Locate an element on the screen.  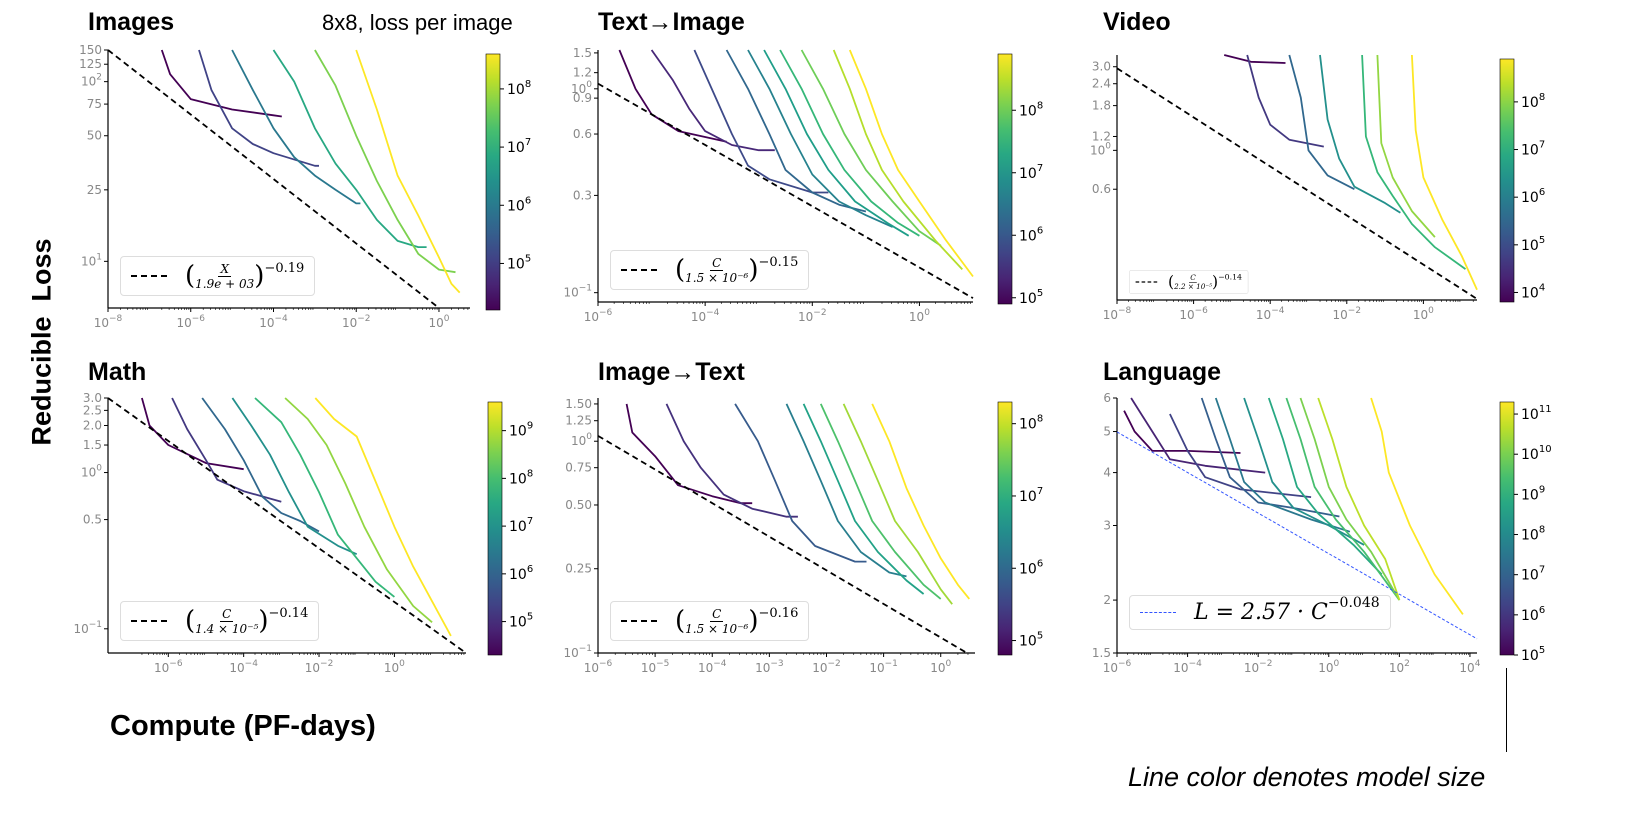
legend-fraction: C 1.5 × 10⁻⁶ is located at coordinates (716, 621).